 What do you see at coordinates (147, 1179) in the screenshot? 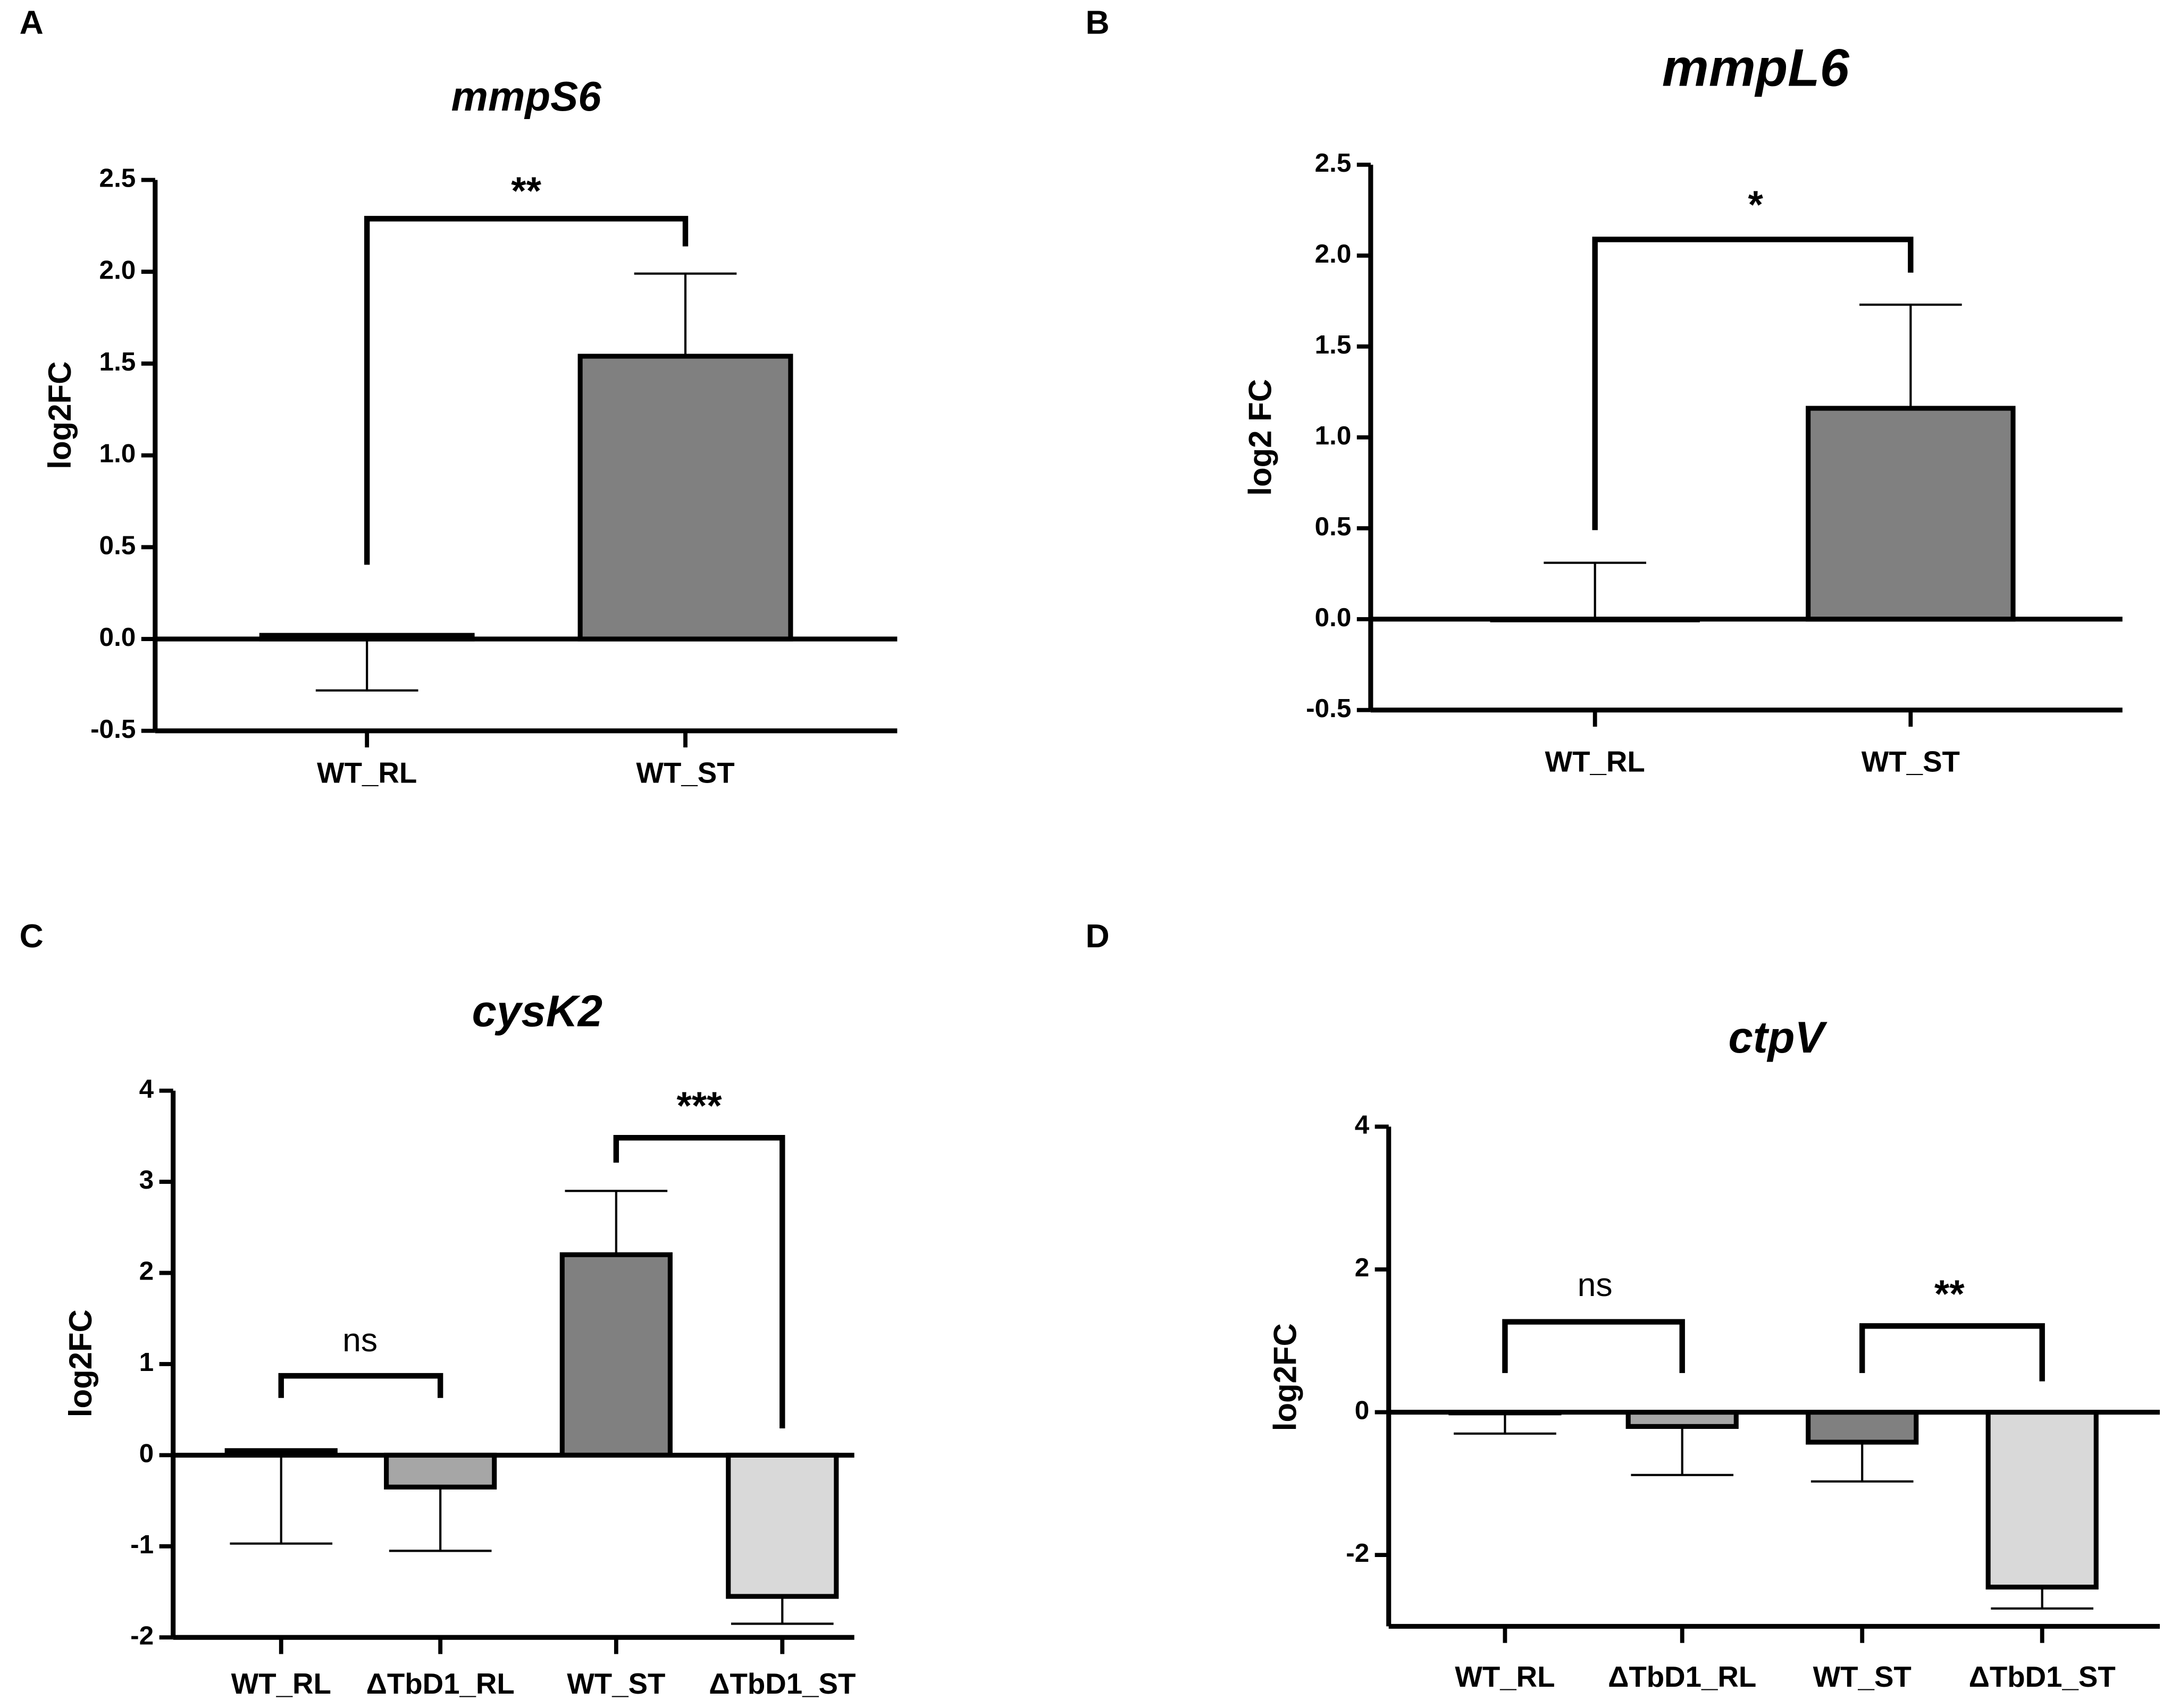
I see `y-tick-label: 3` at bounding box center [147, 1179].